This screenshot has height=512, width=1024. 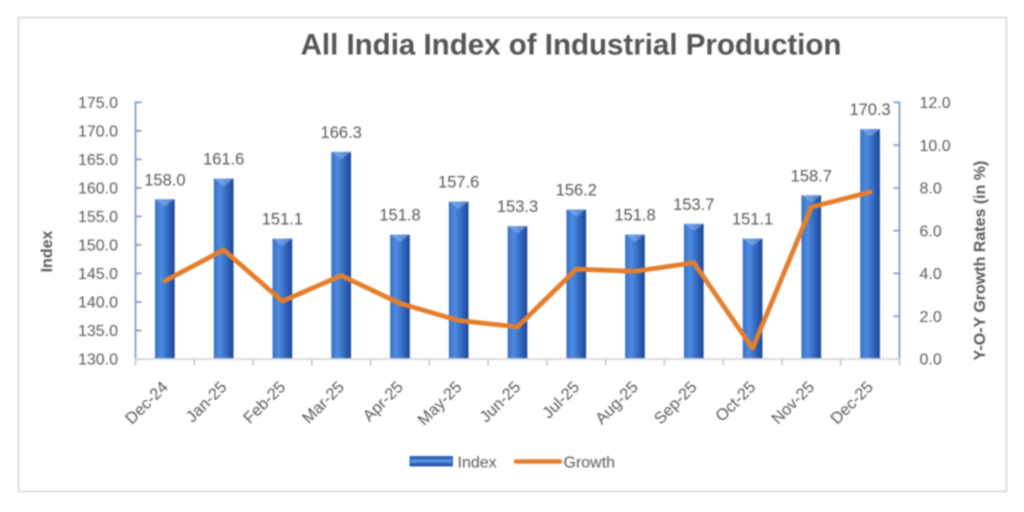 I want to click on svg-text: 156.2, so click(x=576, y=191).